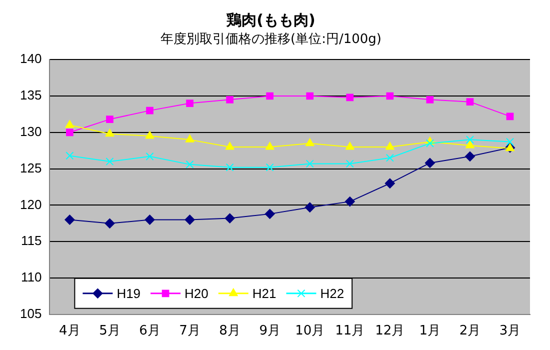  Describe the element at coordinates (31, 168) in the screenshot. I see `y-tick-label: 125` at that location.